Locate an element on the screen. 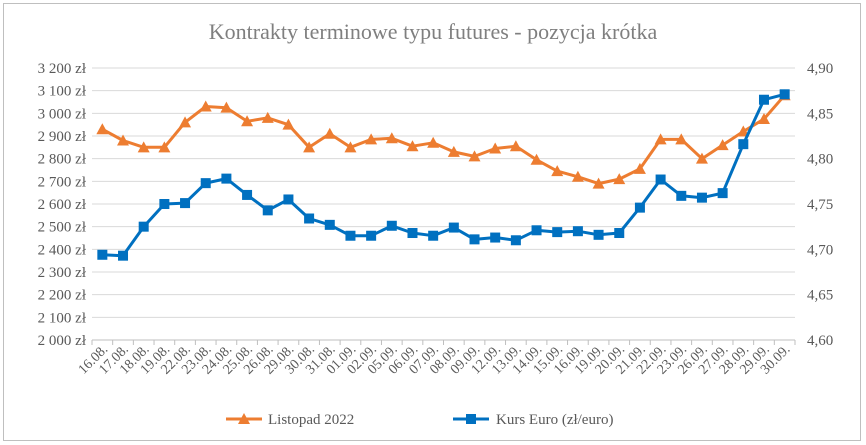  left-tick-label: 2 700 zł is located at coordinates (62, 182).